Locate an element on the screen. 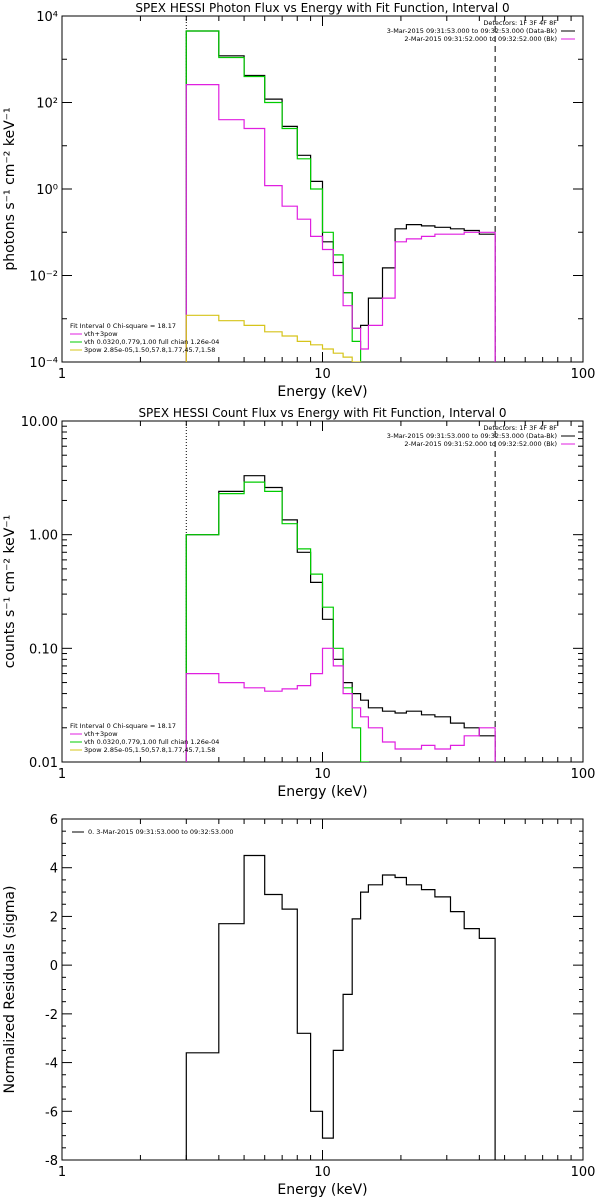  y-tick-label: 10⁻⁴ is located at coordinates (43, 363).